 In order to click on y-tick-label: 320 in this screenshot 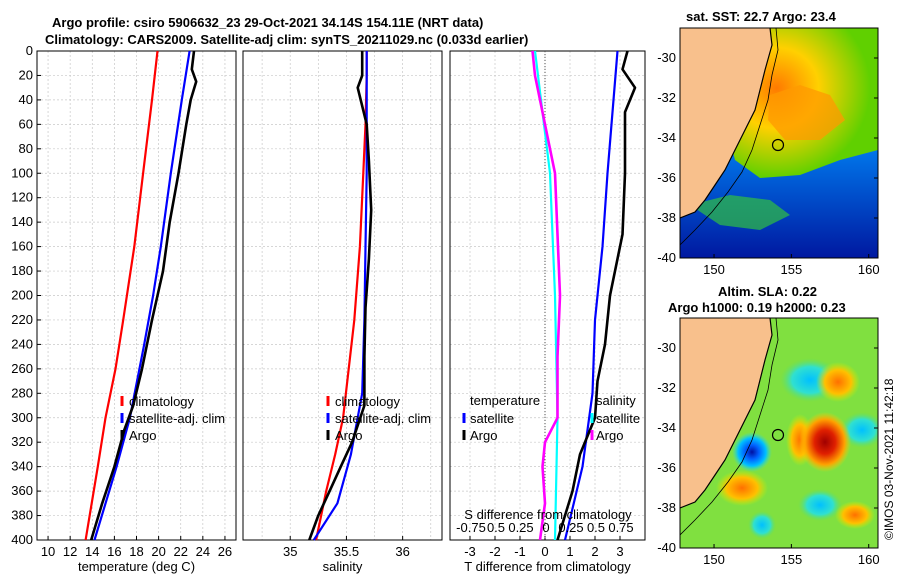, I will do `click(22, 441)`.